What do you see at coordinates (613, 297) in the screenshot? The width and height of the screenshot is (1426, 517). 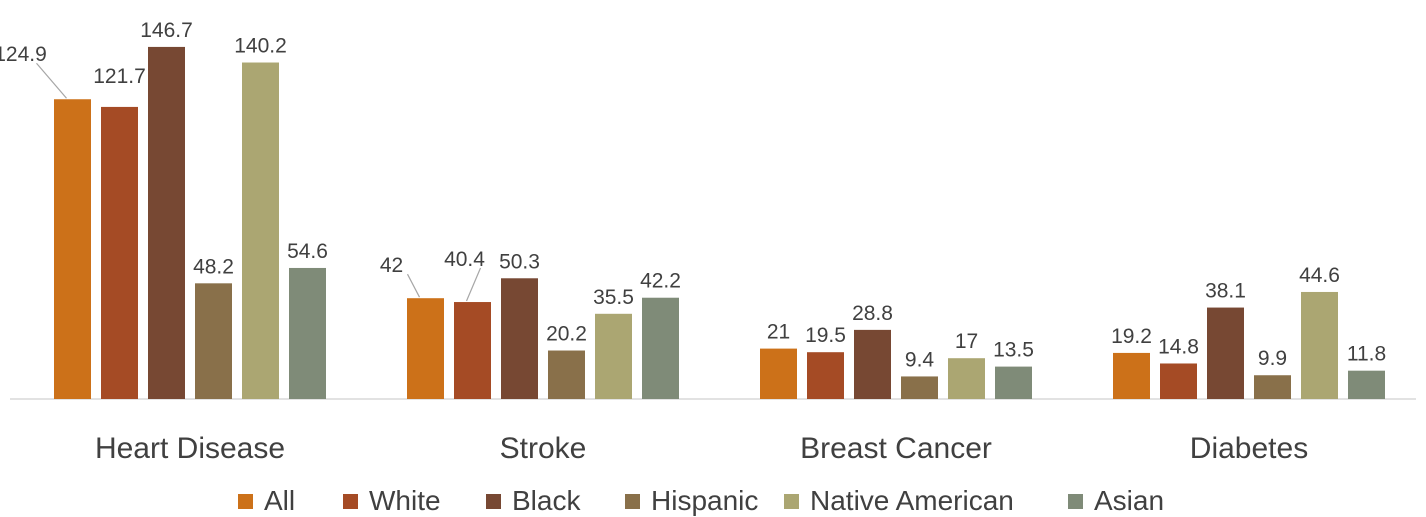 I see `data-label-1-4: 35.5` at bounding box center [613, 297].